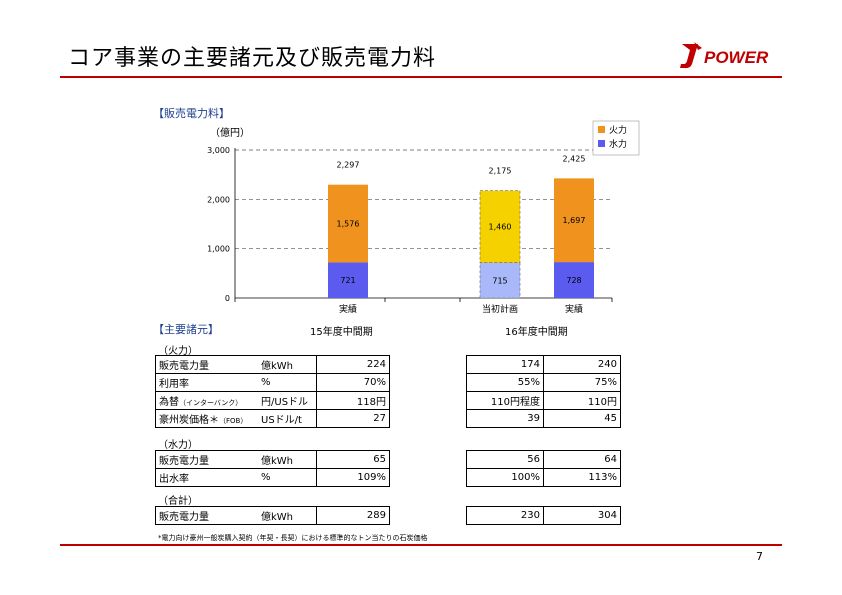 This screenshot has height=595, width=842. I want to click on row-label-text: 出水率, so click(174, 479).